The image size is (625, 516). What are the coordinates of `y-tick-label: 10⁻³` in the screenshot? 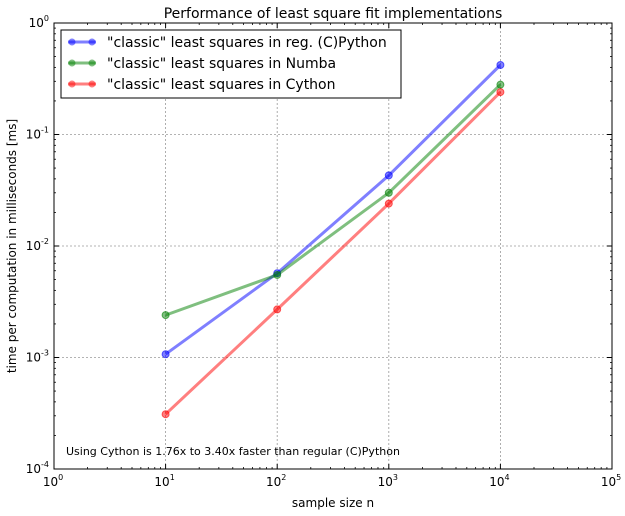 It's located at (37, 357).